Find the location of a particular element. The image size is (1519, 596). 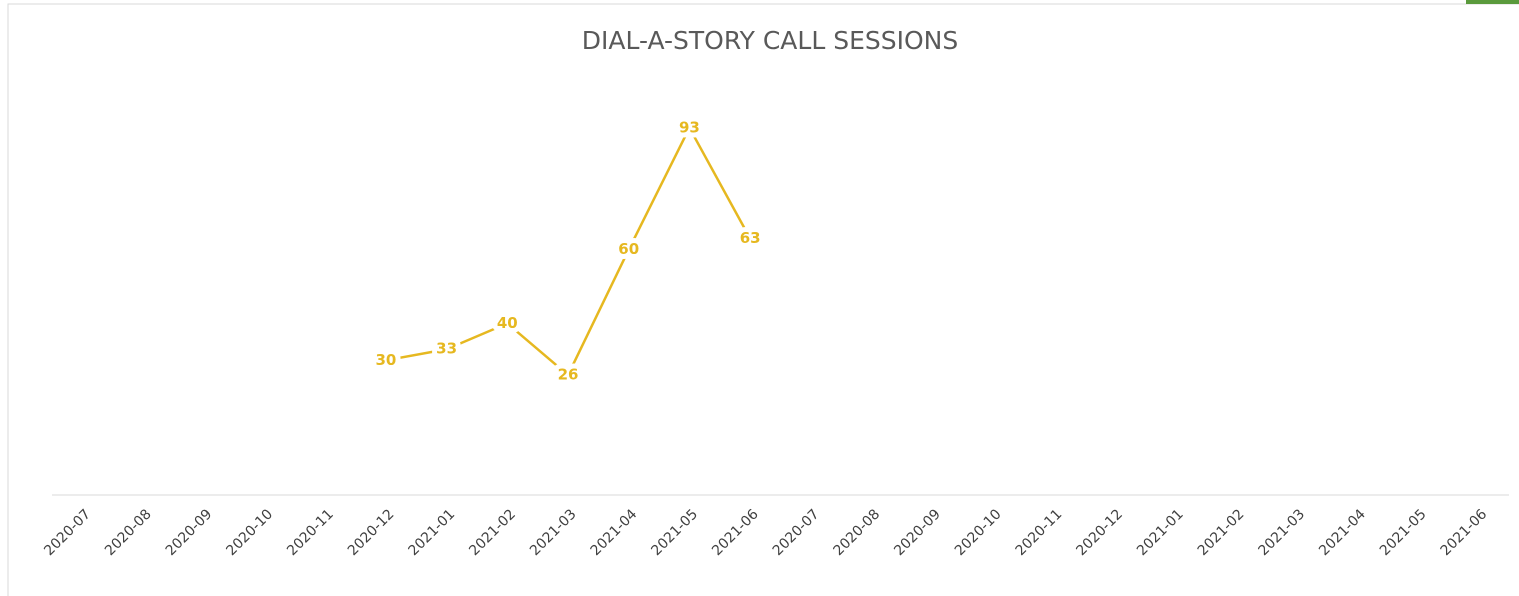

data-label: 30 is located at coordinates (385, 360).